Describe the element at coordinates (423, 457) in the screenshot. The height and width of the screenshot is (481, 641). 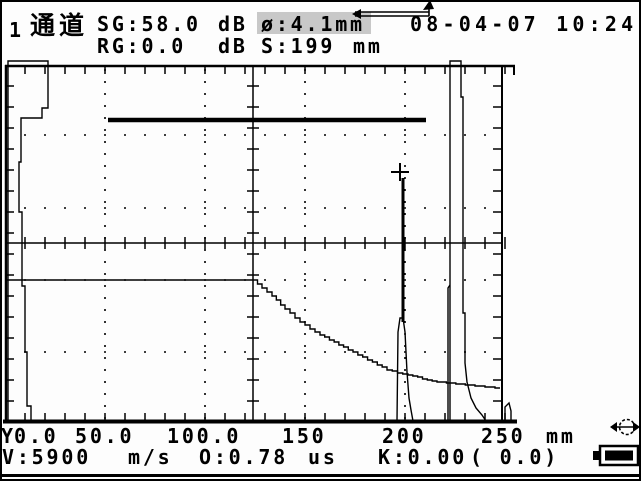
I see `k-value: K:0.00` at that location.